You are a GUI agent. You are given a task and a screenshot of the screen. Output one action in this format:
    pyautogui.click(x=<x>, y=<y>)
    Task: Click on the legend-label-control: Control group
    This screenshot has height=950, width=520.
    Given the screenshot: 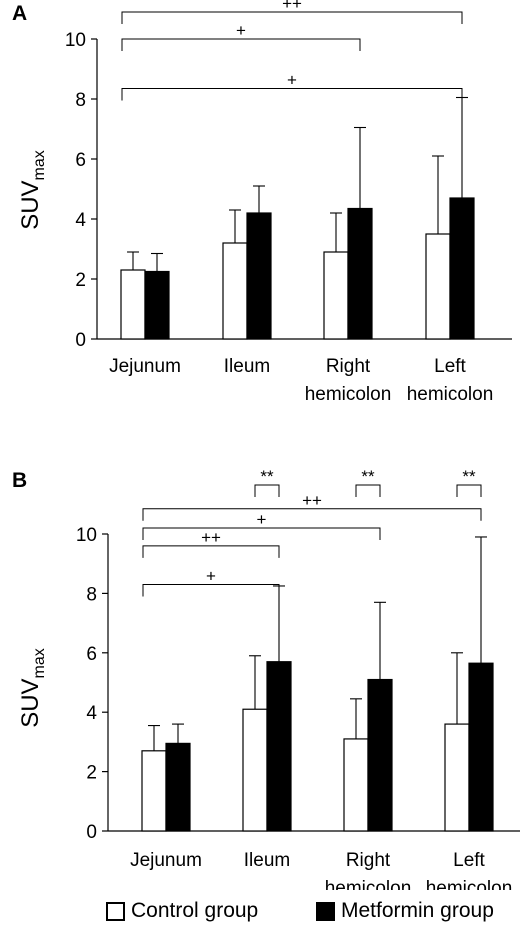 What is the action you would take?
    pyautogui.click(x=195, y=910)
    